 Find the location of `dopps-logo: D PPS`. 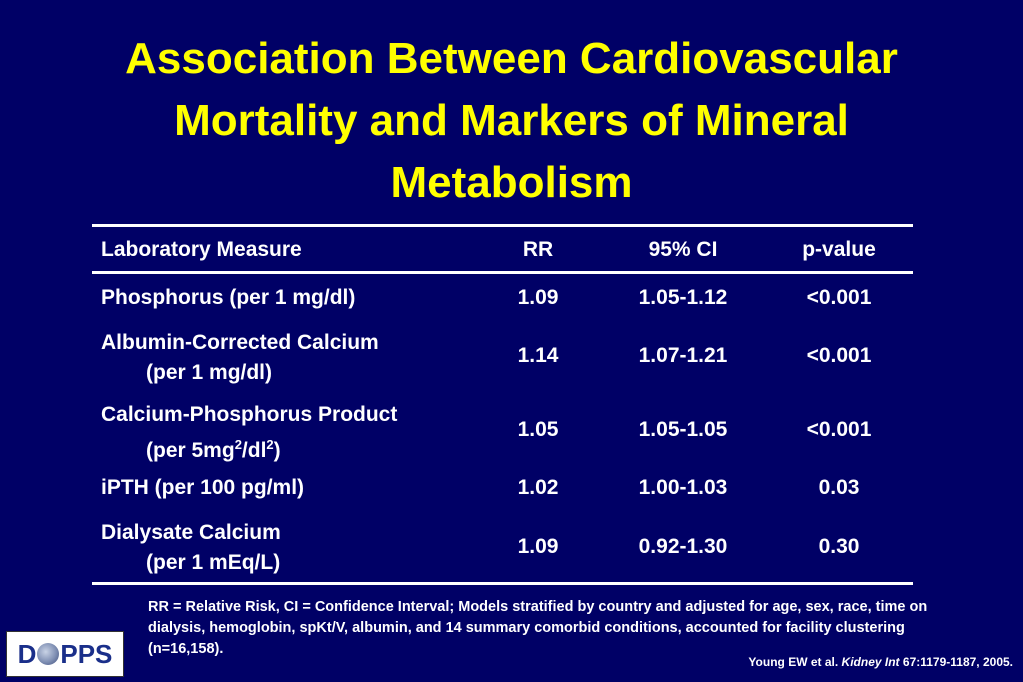

dopps-logo: D PPS is located at coordinates (65, 654).